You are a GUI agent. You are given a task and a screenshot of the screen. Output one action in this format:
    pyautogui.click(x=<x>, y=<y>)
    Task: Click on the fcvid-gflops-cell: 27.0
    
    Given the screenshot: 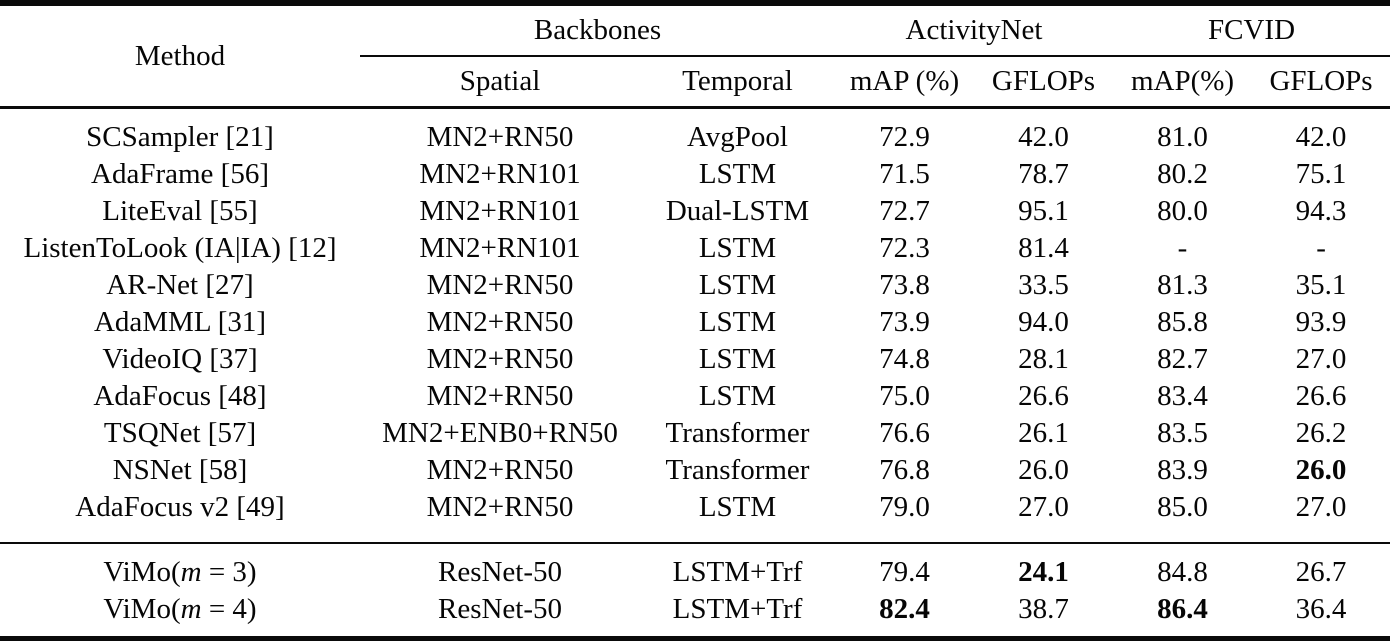 What is the action you would take?
    pyautogui.click(x=1321, y=516)
    